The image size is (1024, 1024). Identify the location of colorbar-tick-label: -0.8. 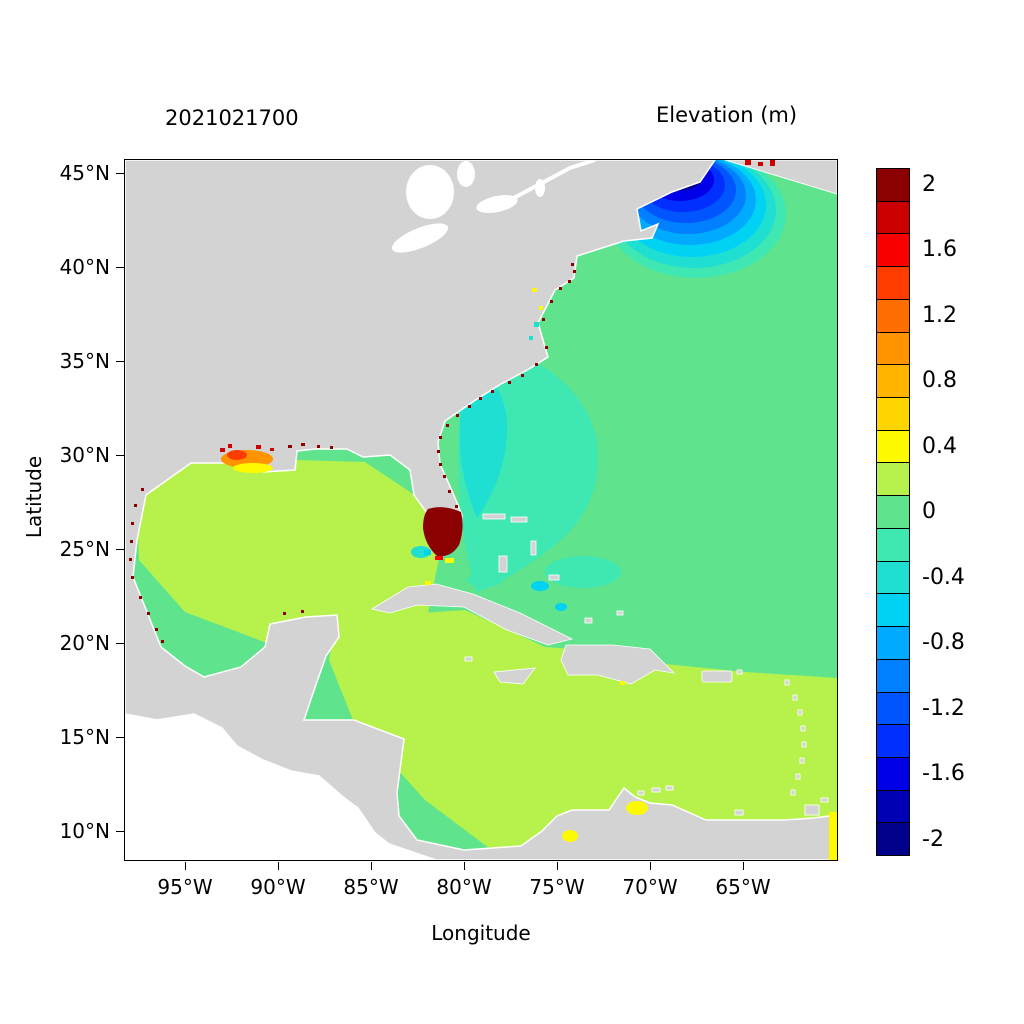
(943, 642).